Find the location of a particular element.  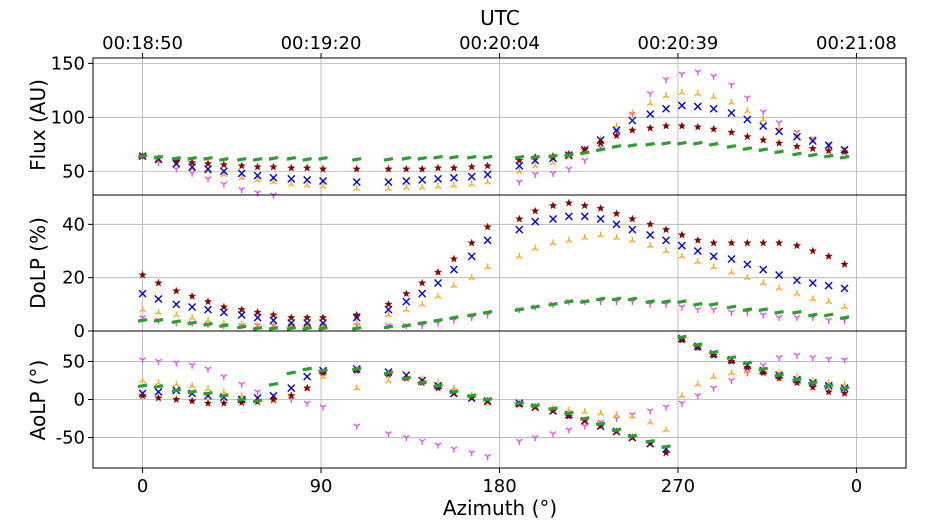

flux-ytick-label: 100 is located at coordinates (68, 117).